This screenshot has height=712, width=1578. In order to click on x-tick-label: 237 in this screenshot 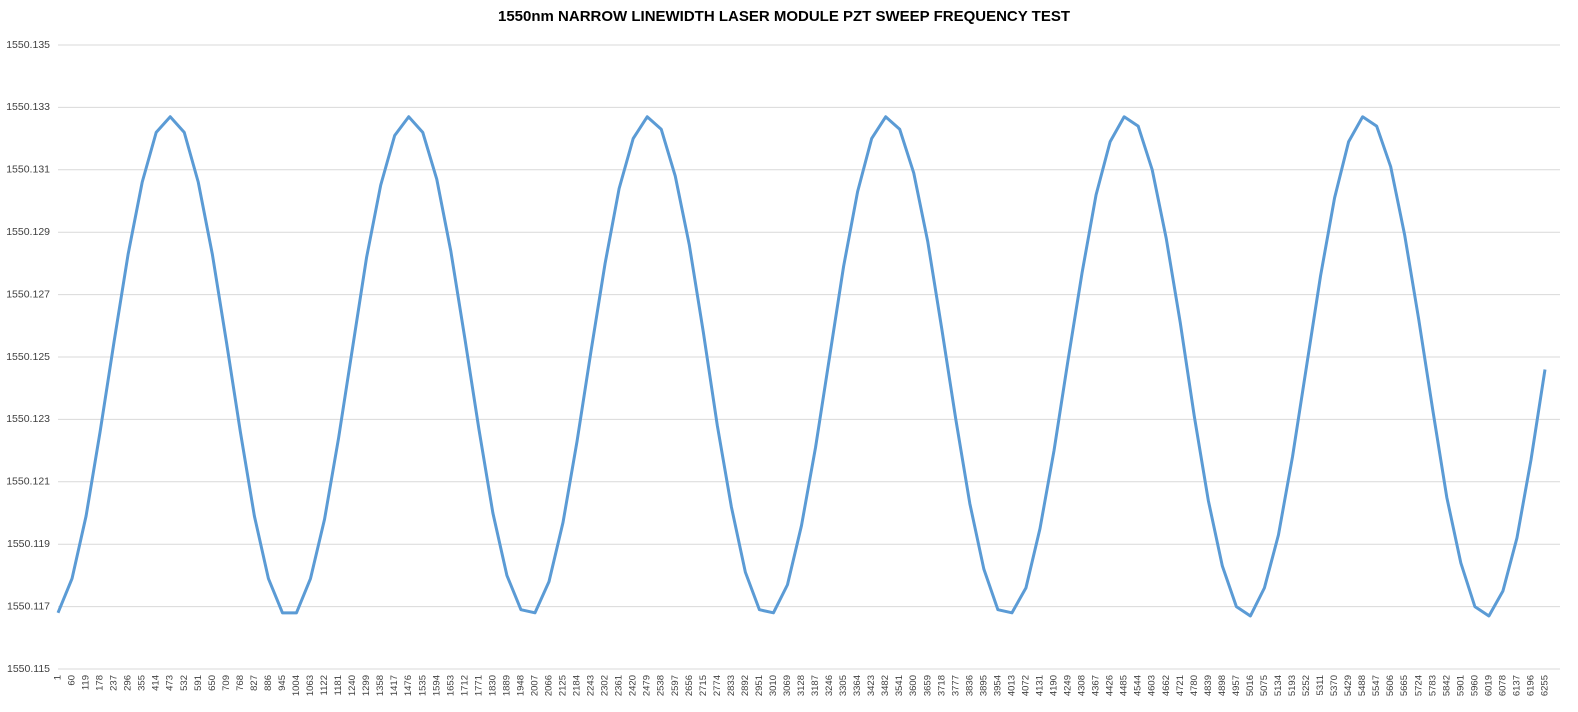, I will do `click(114, 683)`.